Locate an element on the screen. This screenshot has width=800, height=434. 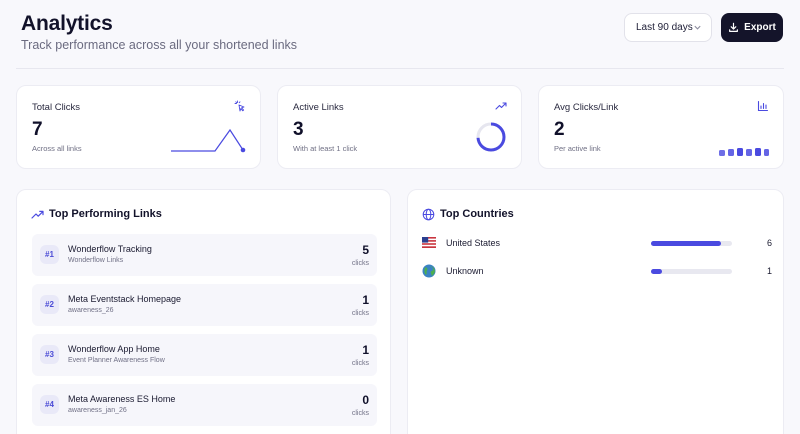
link-campaign: awareness_26 is located at coordinates (91, 310).